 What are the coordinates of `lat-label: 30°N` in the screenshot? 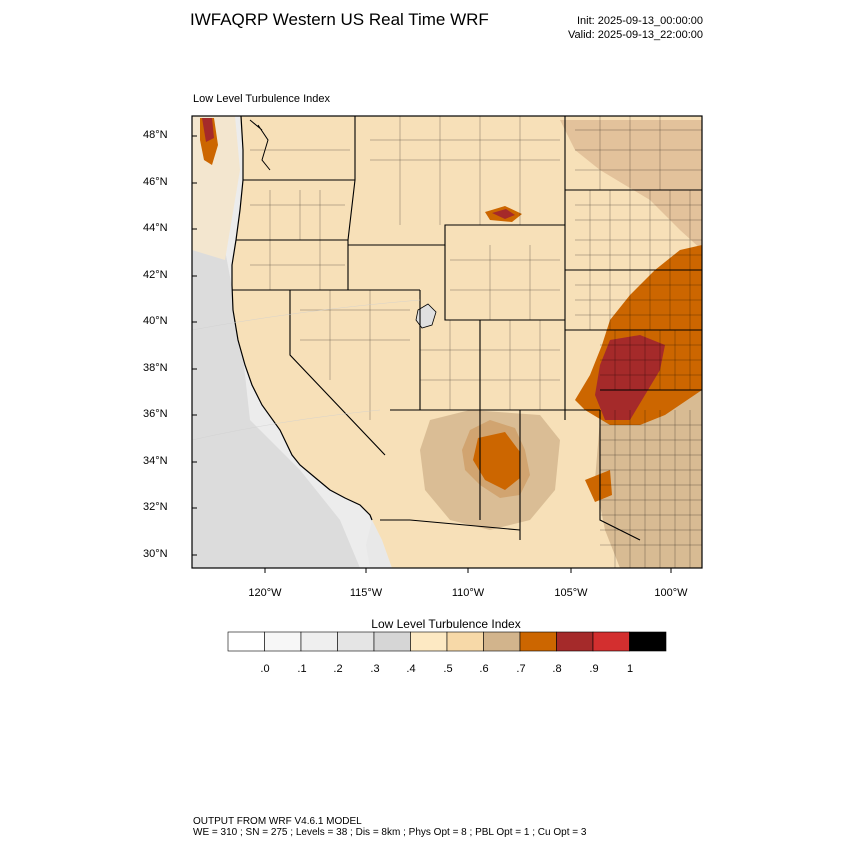 It's located at (155, 554).